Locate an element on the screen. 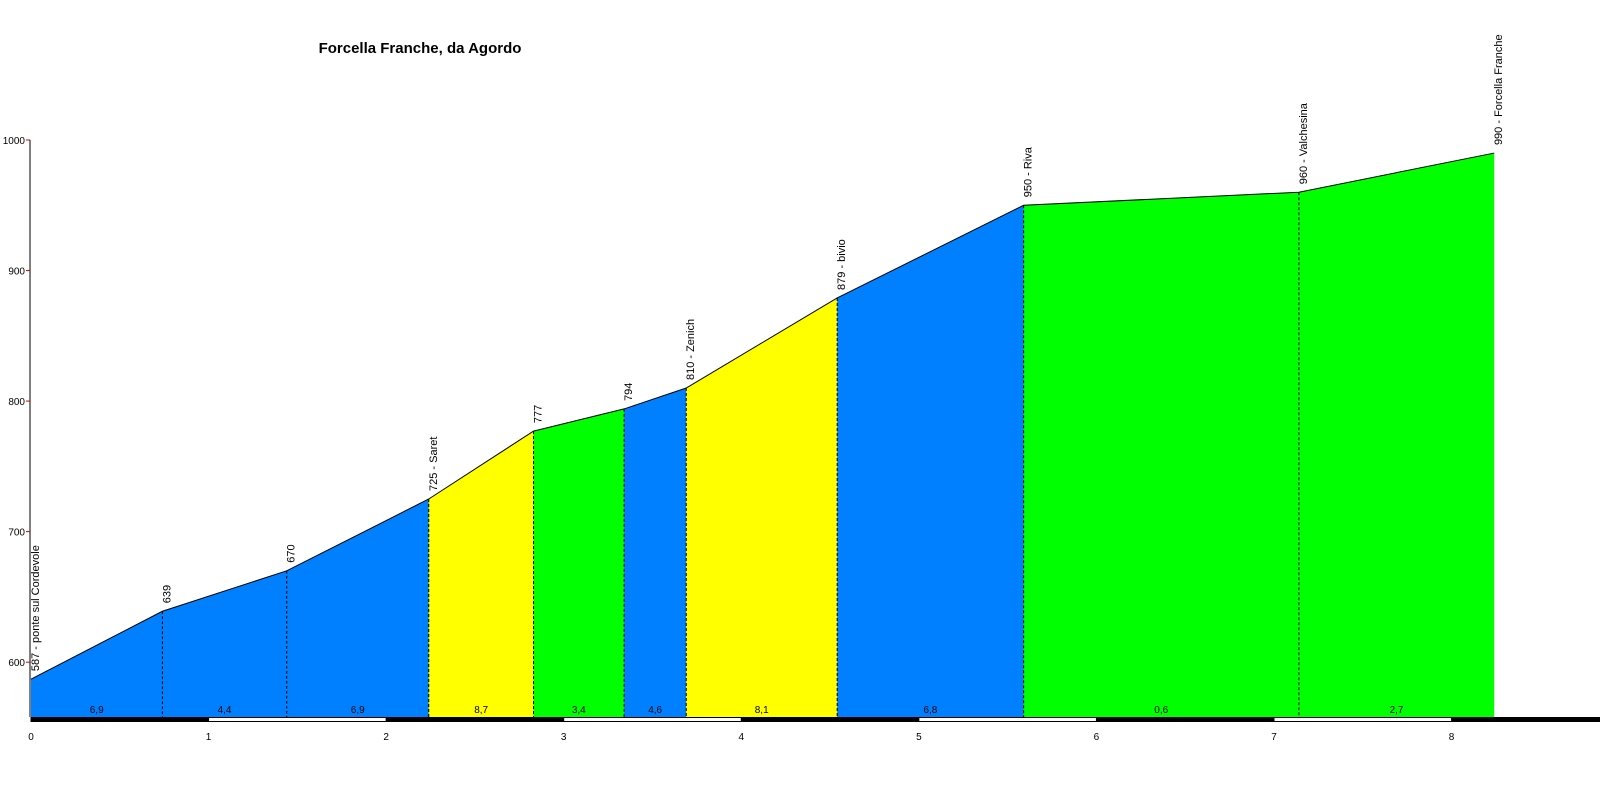 This screenshot has width=1600, height=800. gradient-label: 3,4 is located at coordinates (579, 710).